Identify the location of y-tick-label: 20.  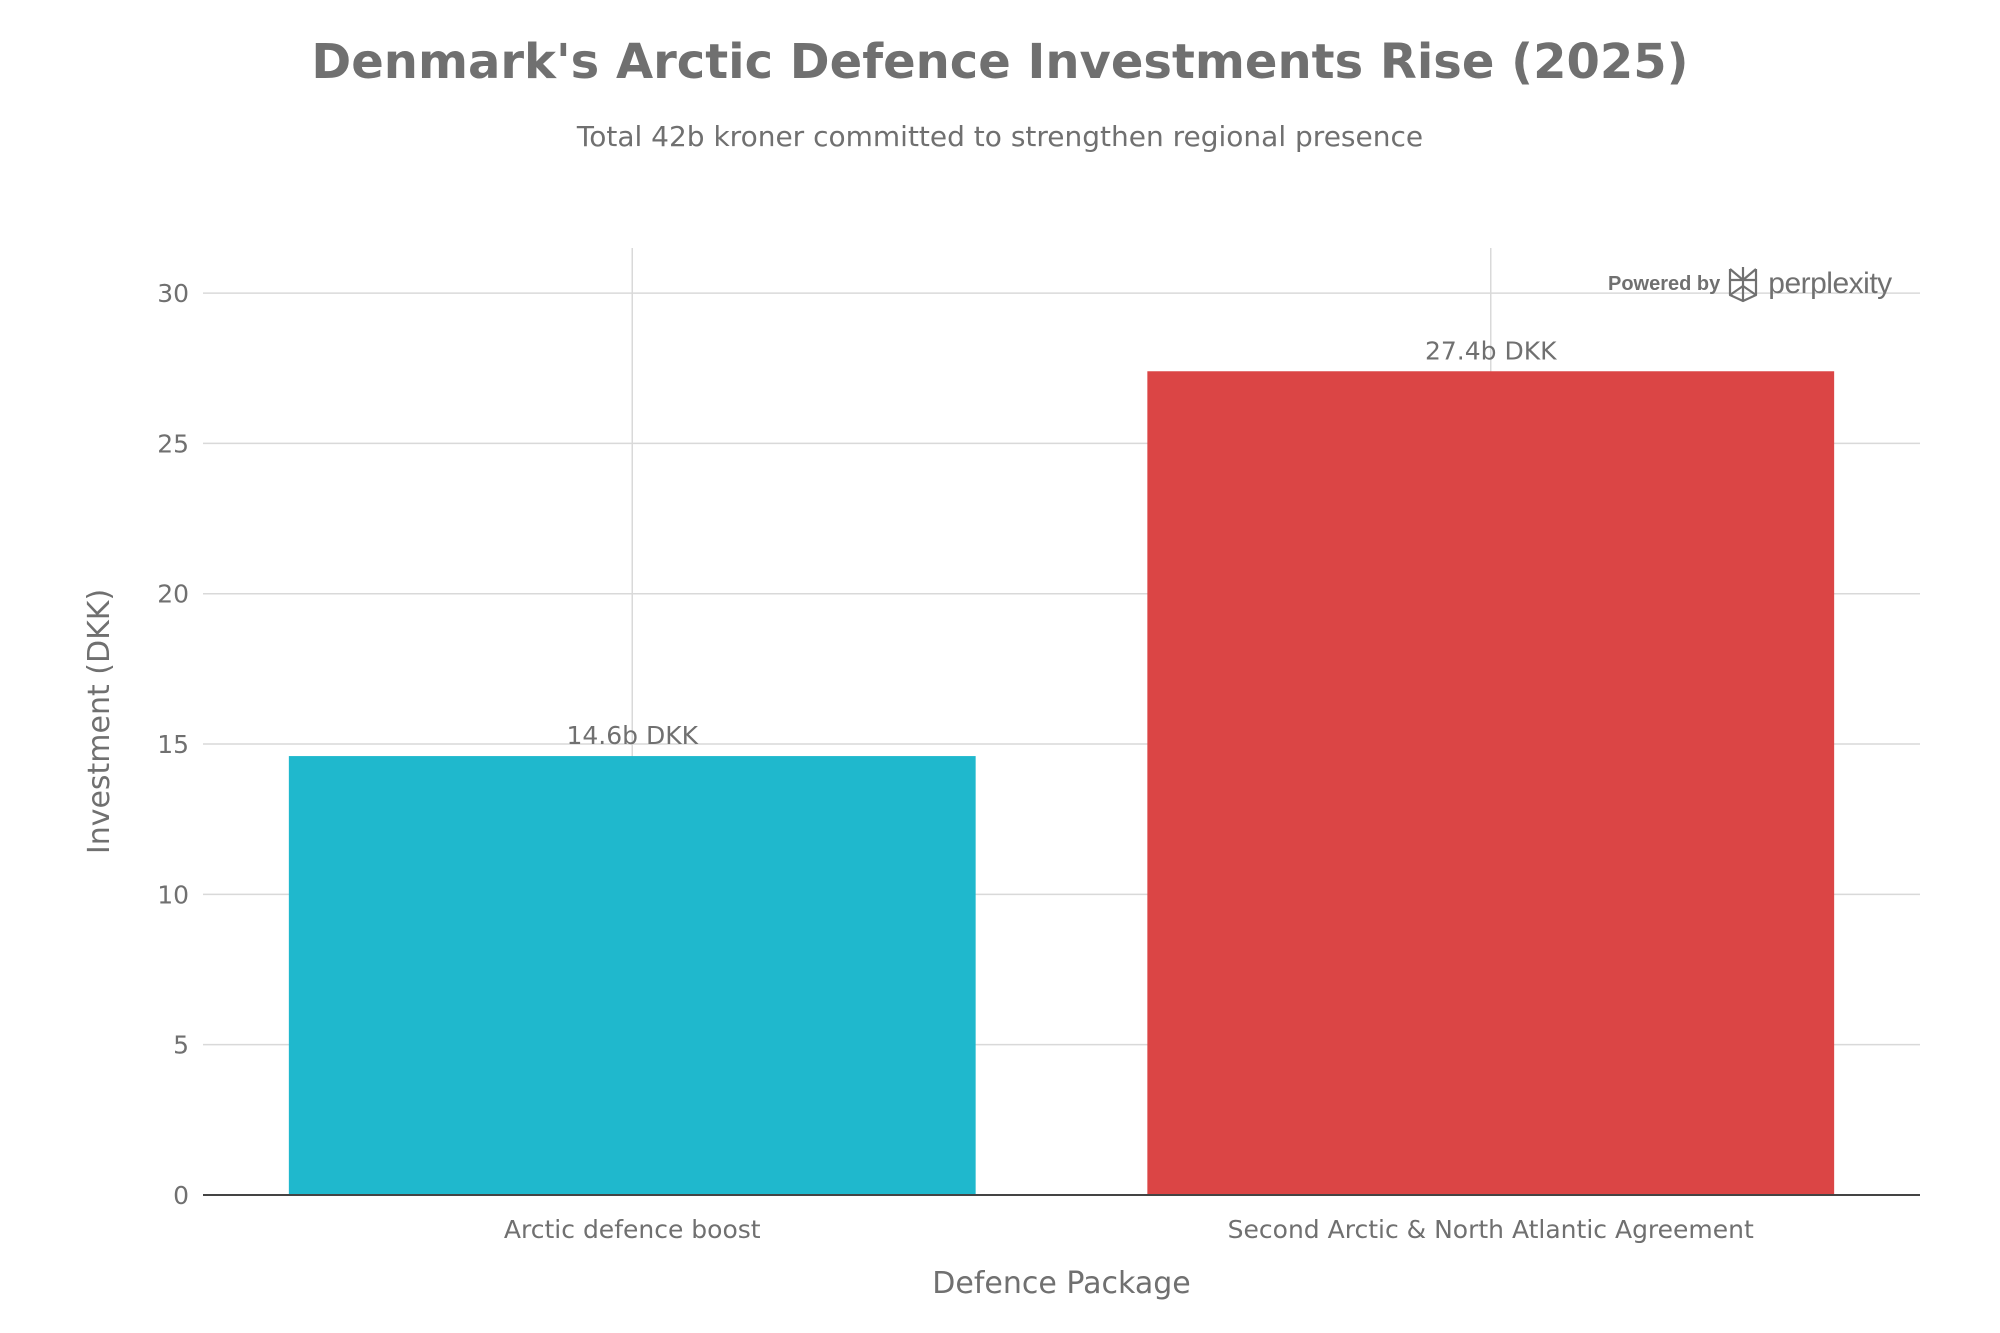
(173, 594).